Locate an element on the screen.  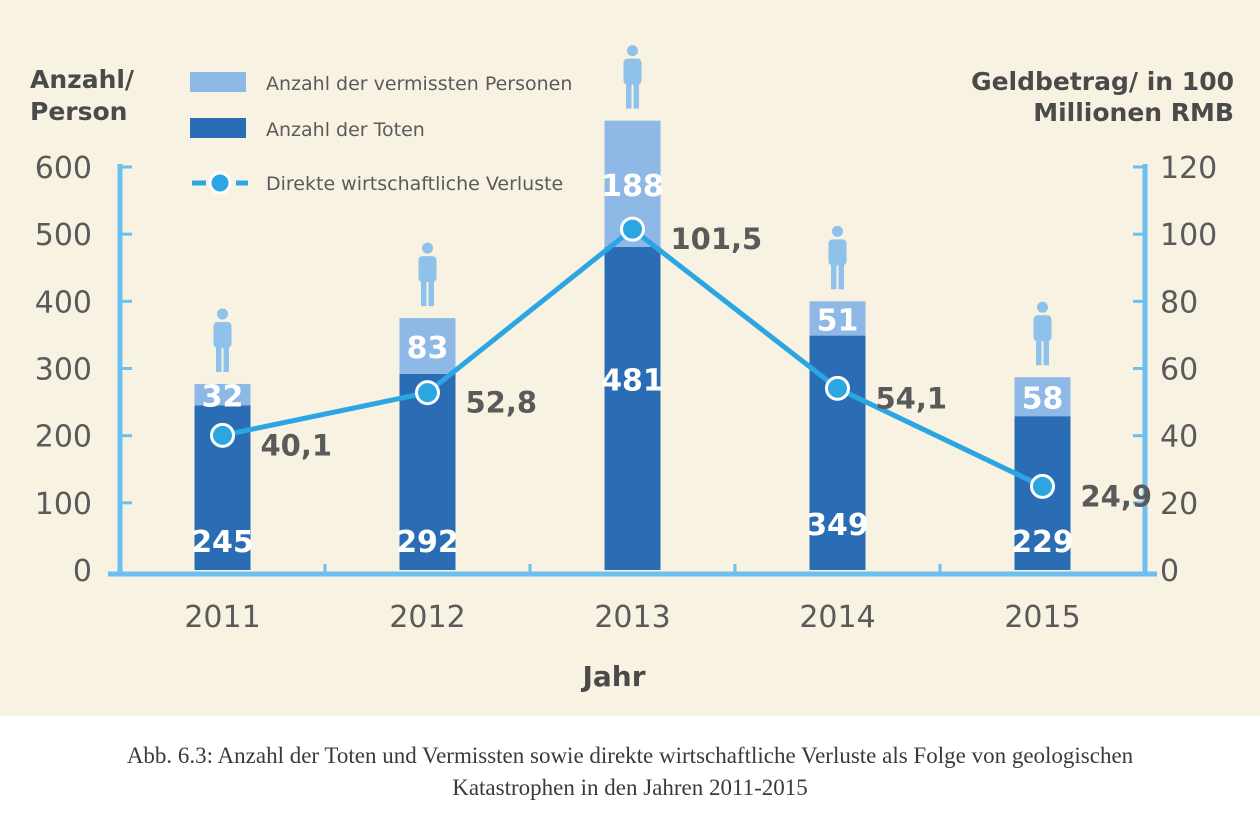
missing-value-label: 32 is located at coordinates (223, 397).